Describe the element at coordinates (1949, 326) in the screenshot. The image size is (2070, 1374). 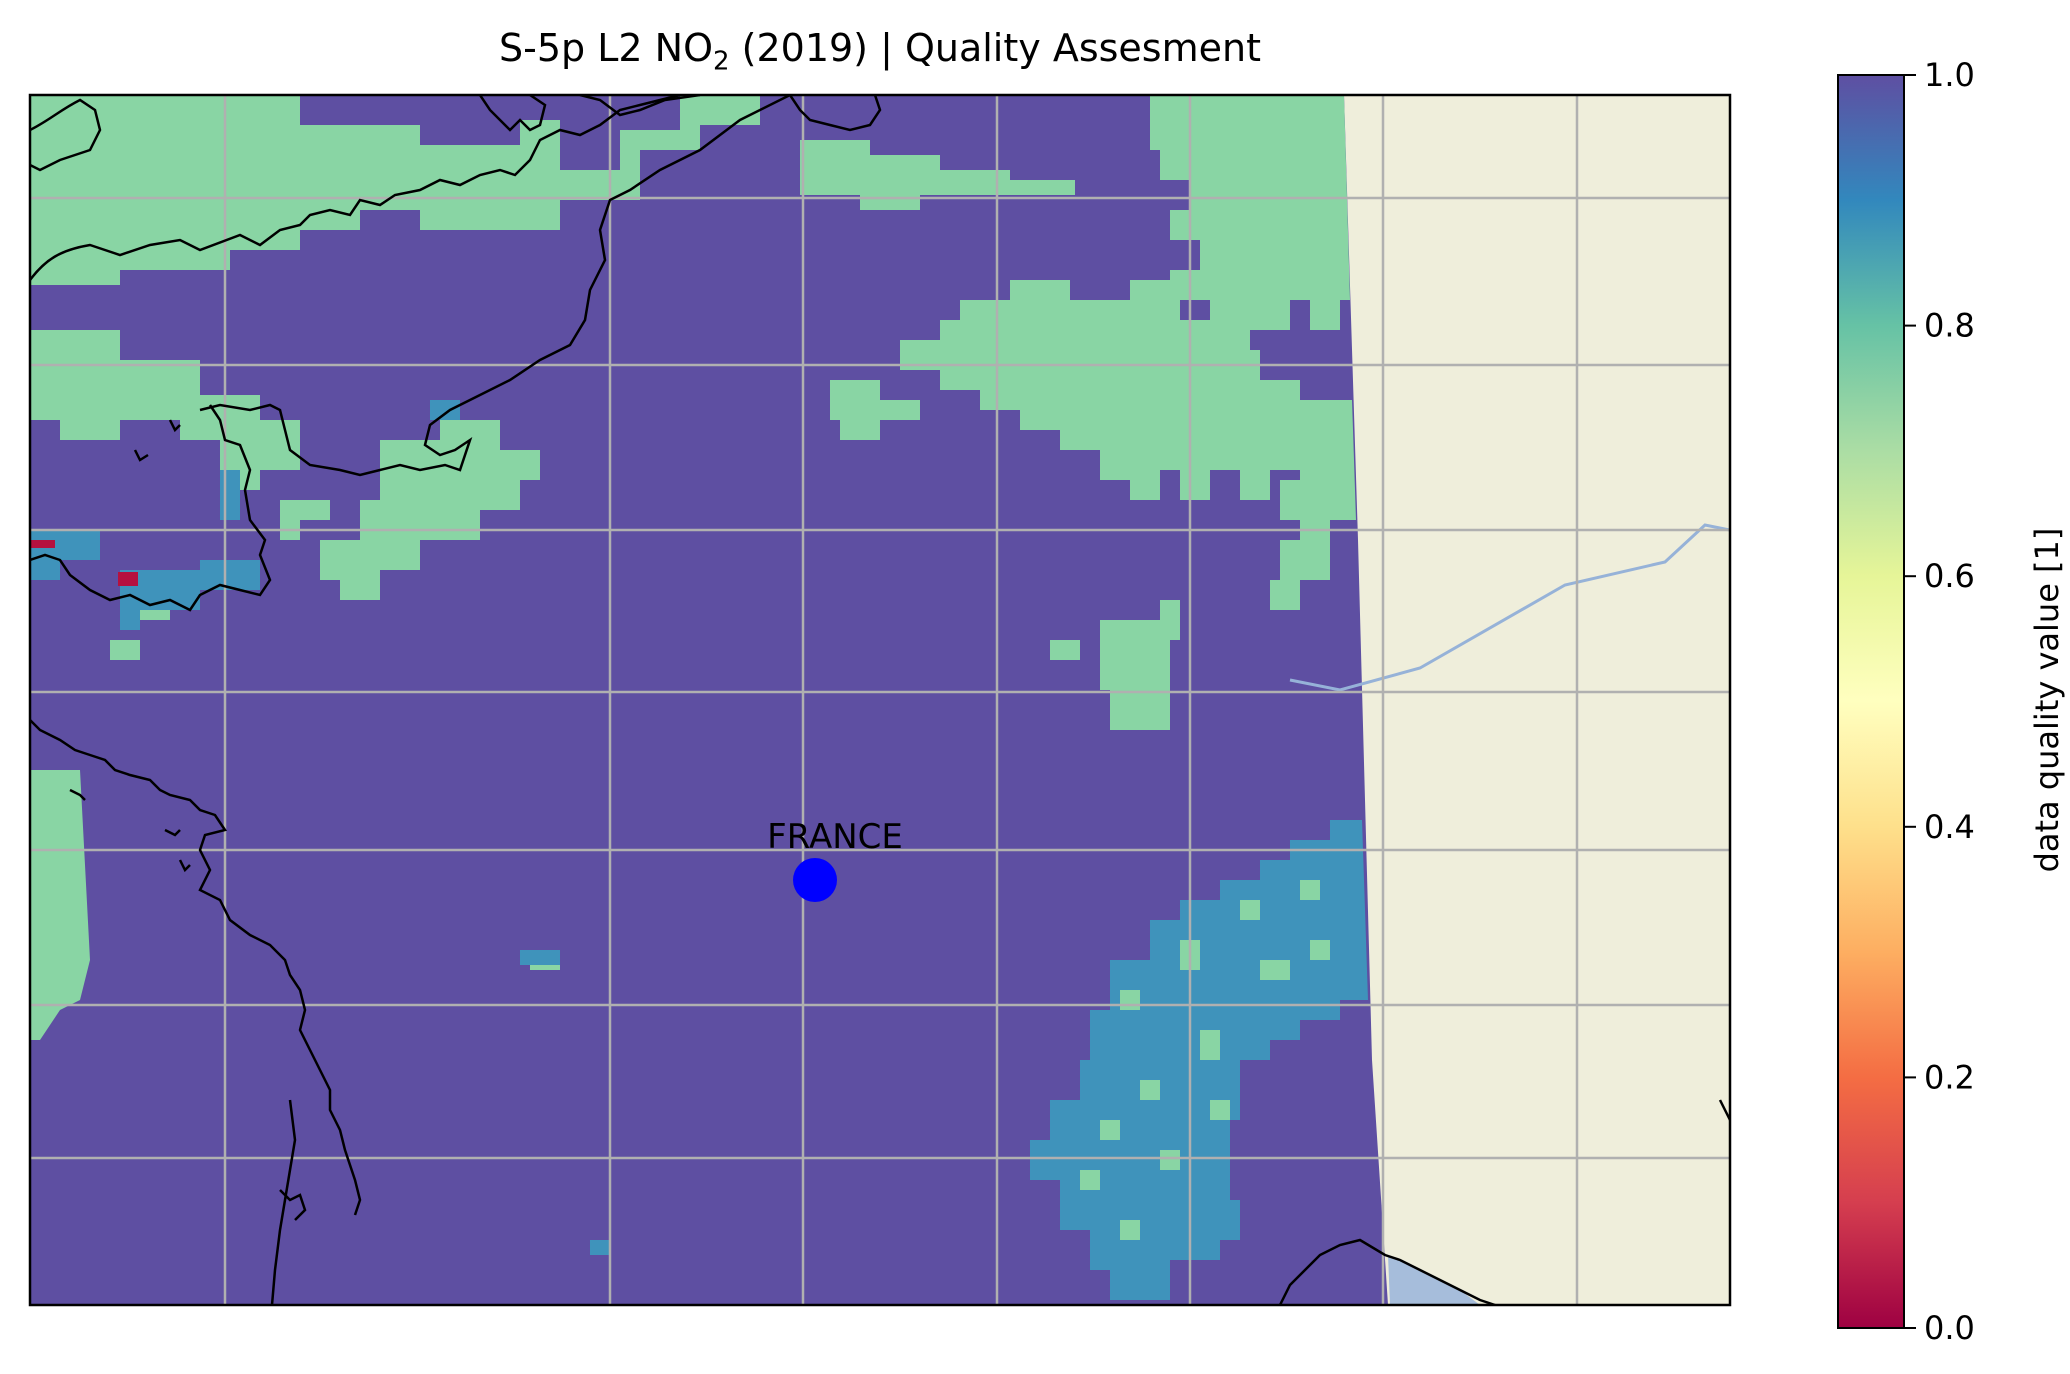
I see `colorbar-tick-label: 0.8` at that location.